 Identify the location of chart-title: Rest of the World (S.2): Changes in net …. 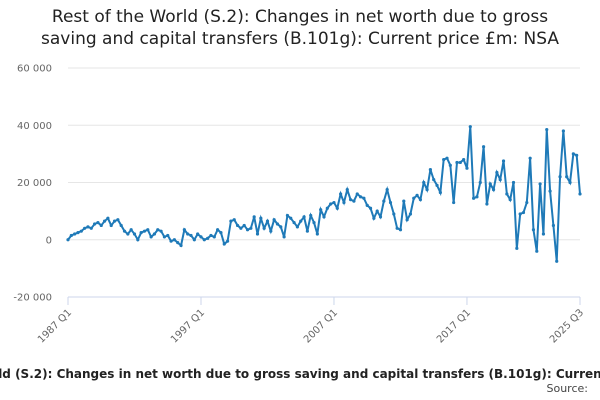
(300, 28).